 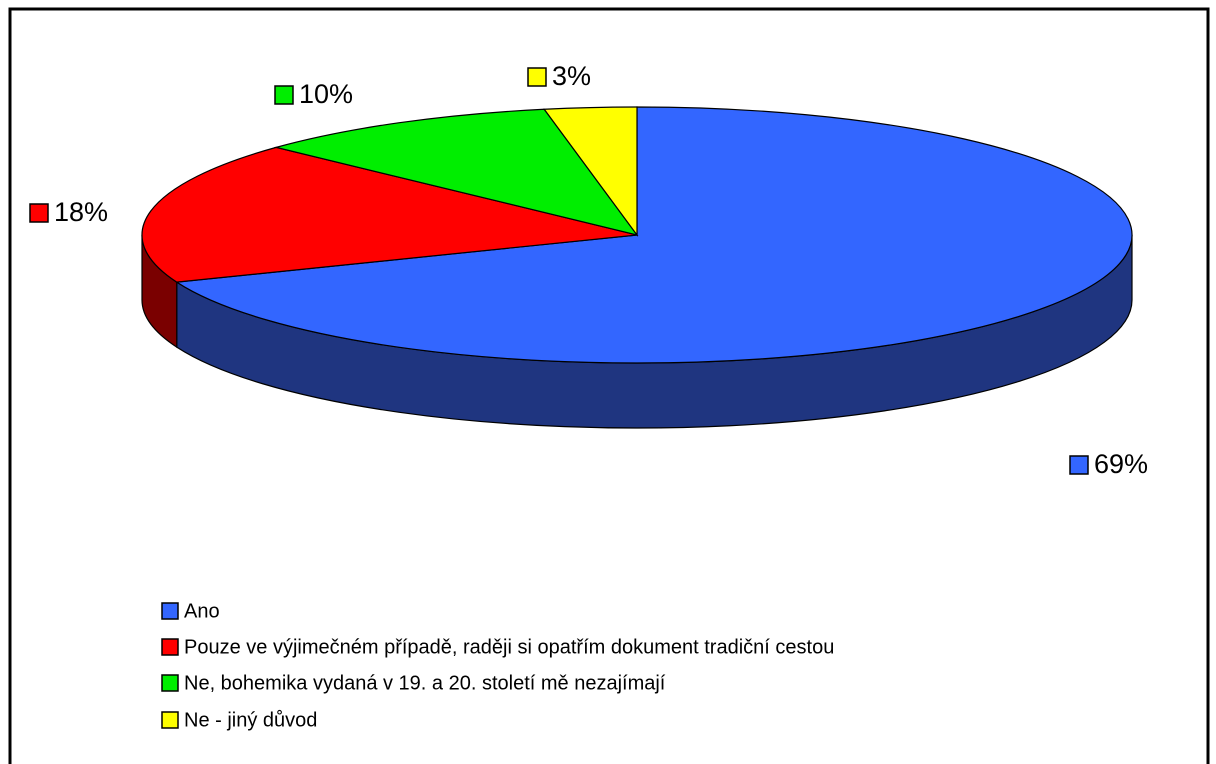 I want to click on data-label: 18%, so click(x=81, y=212).